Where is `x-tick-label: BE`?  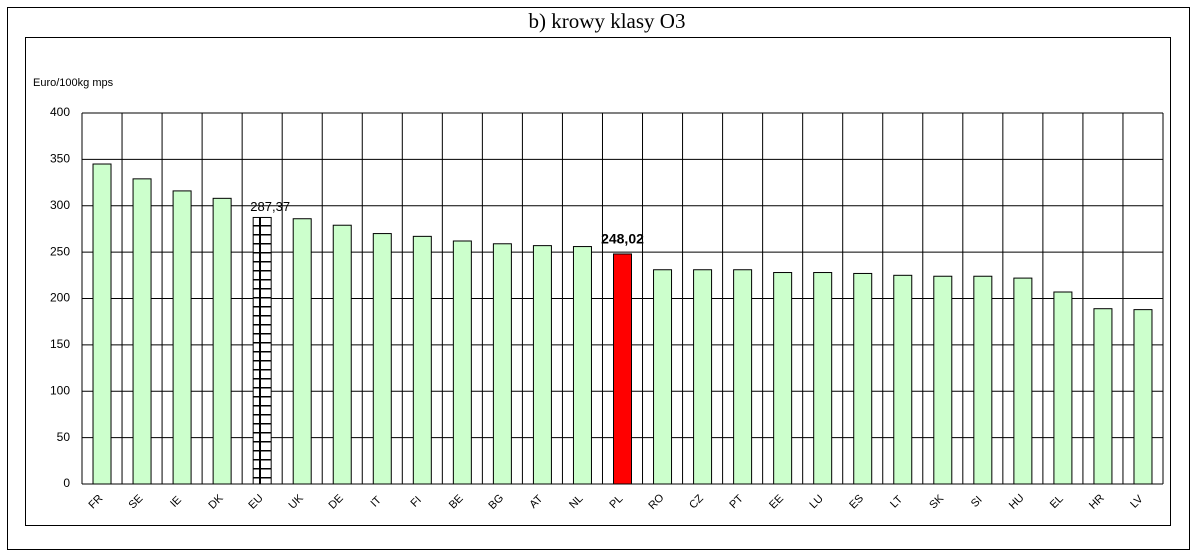 x-tick-label: BE is located at coordinates (456, 501).